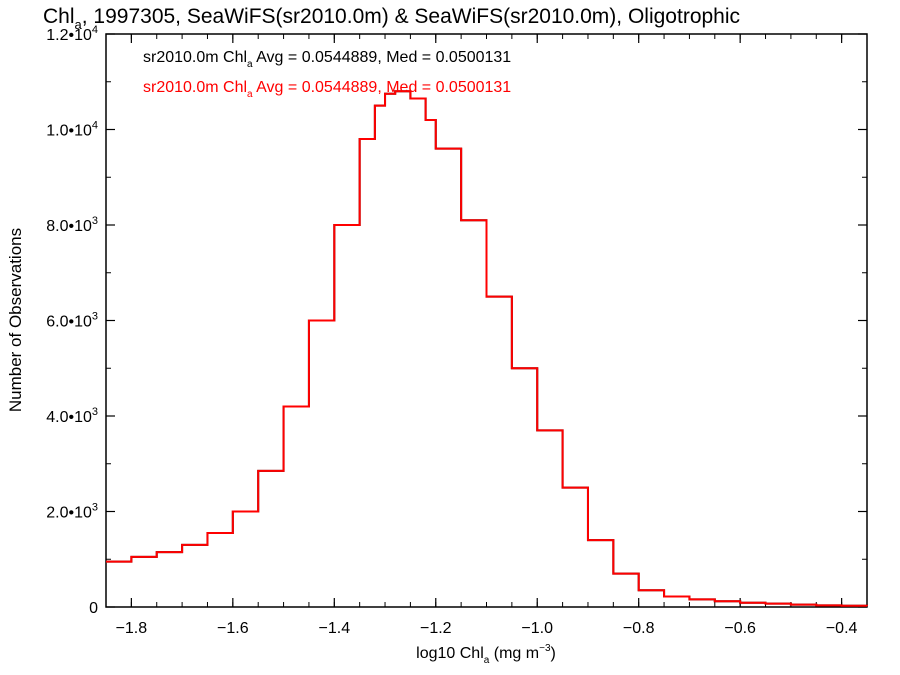 This screenshot has width=900, height=675. What do you see at coordinates (72, 225) in the screenshot?
I see `y-tick-label: 8.0•103` at bounding box center [72, 225].